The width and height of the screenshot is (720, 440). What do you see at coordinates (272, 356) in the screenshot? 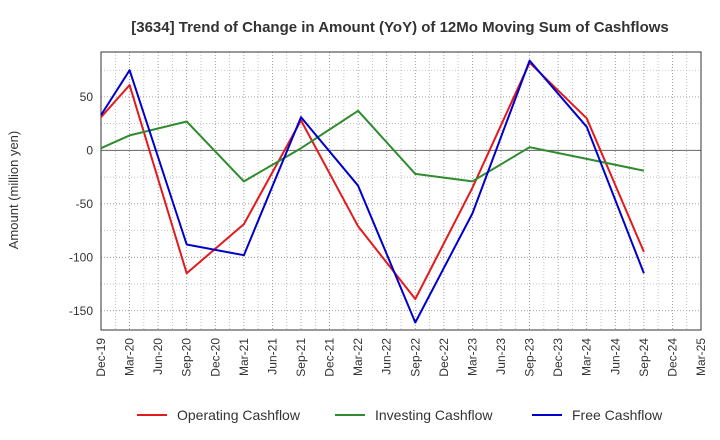
I see `x-tick-label: Jun-21` at bounding box center [272, 356].